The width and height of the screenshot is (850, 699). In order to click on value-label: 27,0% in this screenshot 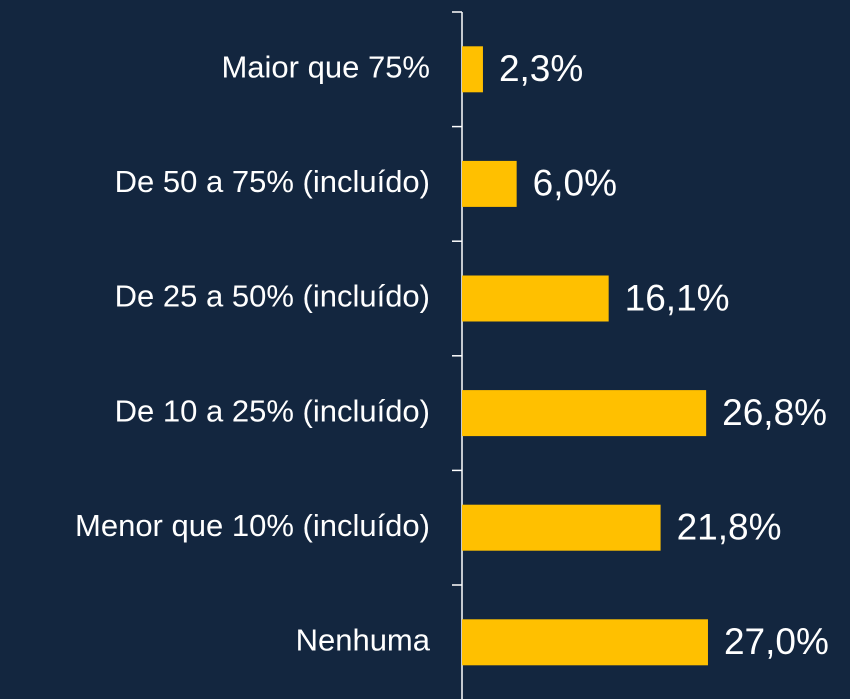, I will do `click(776, 641)`.